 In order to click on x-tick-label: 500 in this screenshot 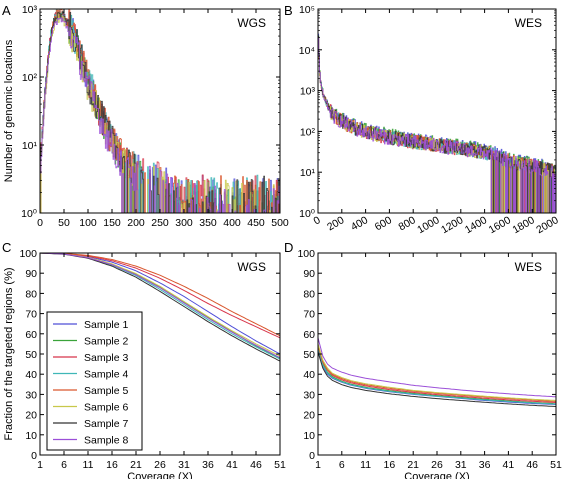, I will do `click(280, 223)`.